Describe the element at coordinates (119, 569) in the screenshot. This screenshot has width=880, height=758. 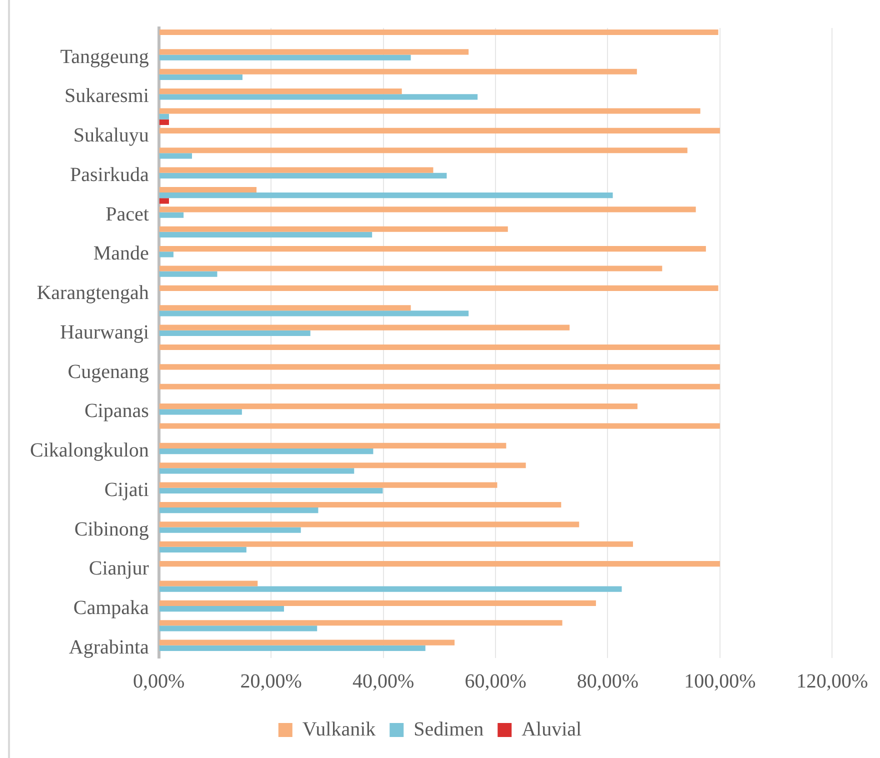
I see `y-tick-label: Cianjur` at that location.